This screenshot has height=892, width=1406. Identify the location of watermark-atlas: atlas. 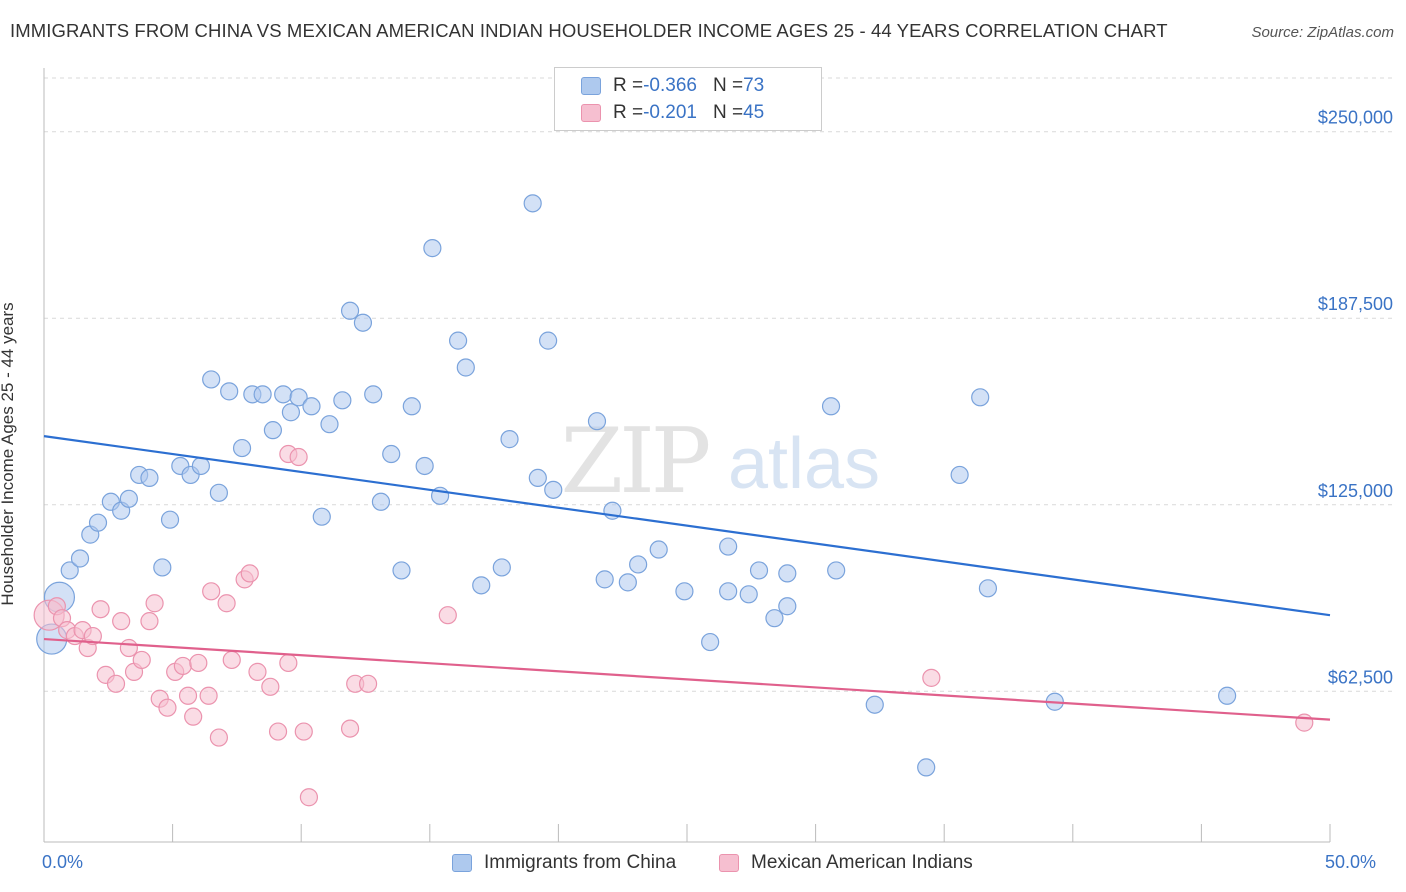
(804, 464).